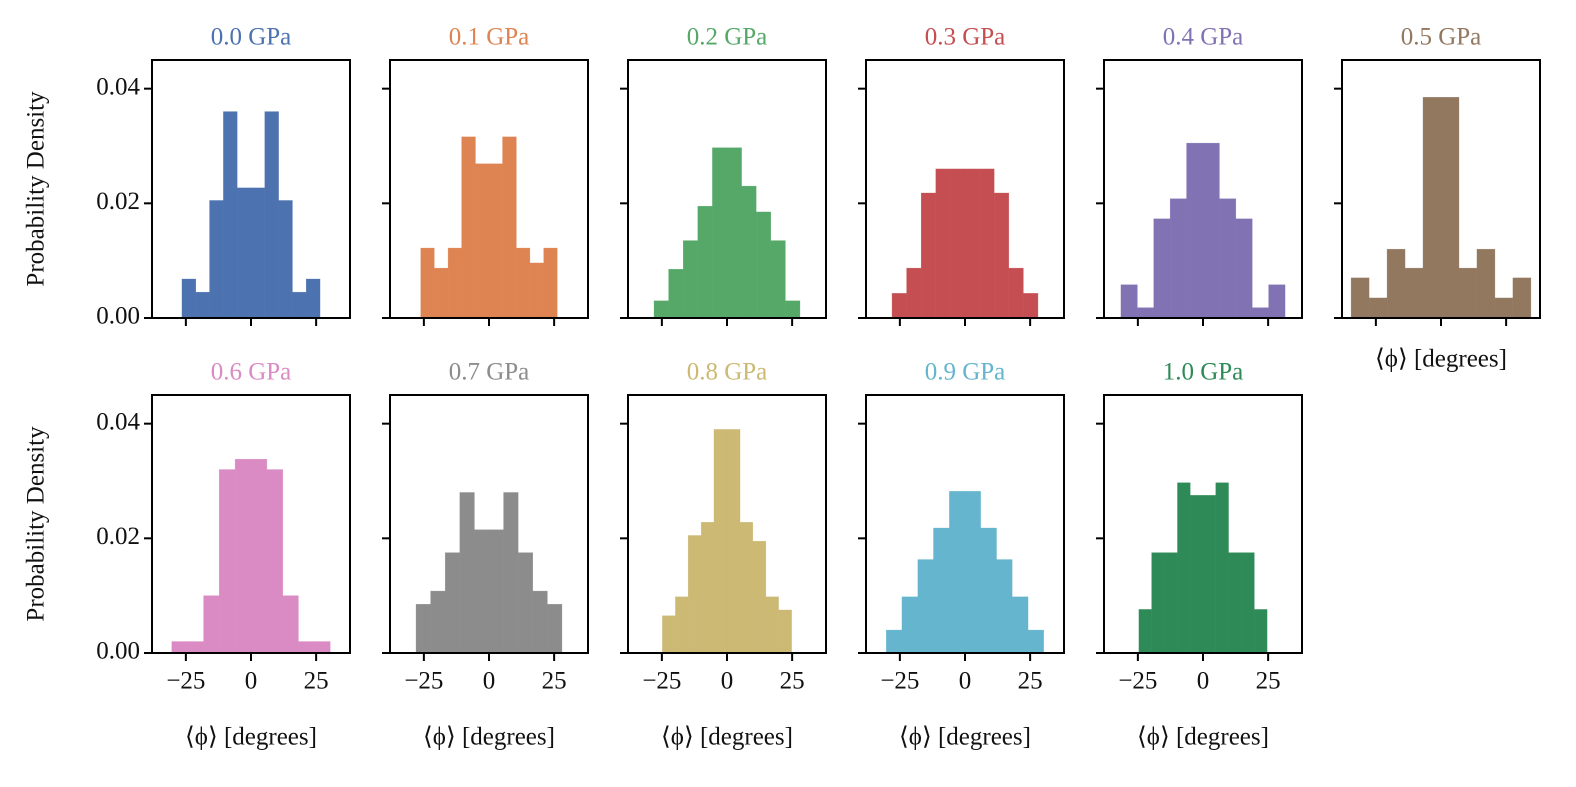 This screenshot has width=1576, height=787. I want to click on y-tick-label: 0.02, so click(118, 536).